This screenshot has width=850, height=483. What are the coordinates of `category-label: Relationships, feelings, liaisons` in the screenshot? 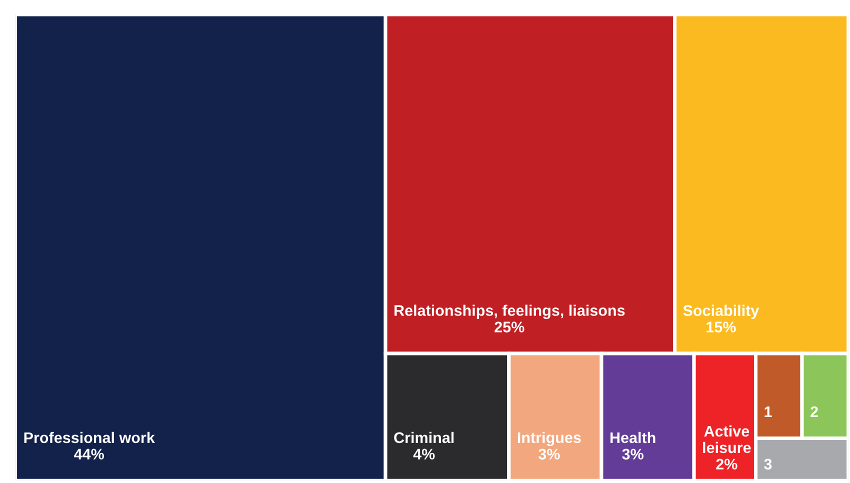 It's located at (509, 312).